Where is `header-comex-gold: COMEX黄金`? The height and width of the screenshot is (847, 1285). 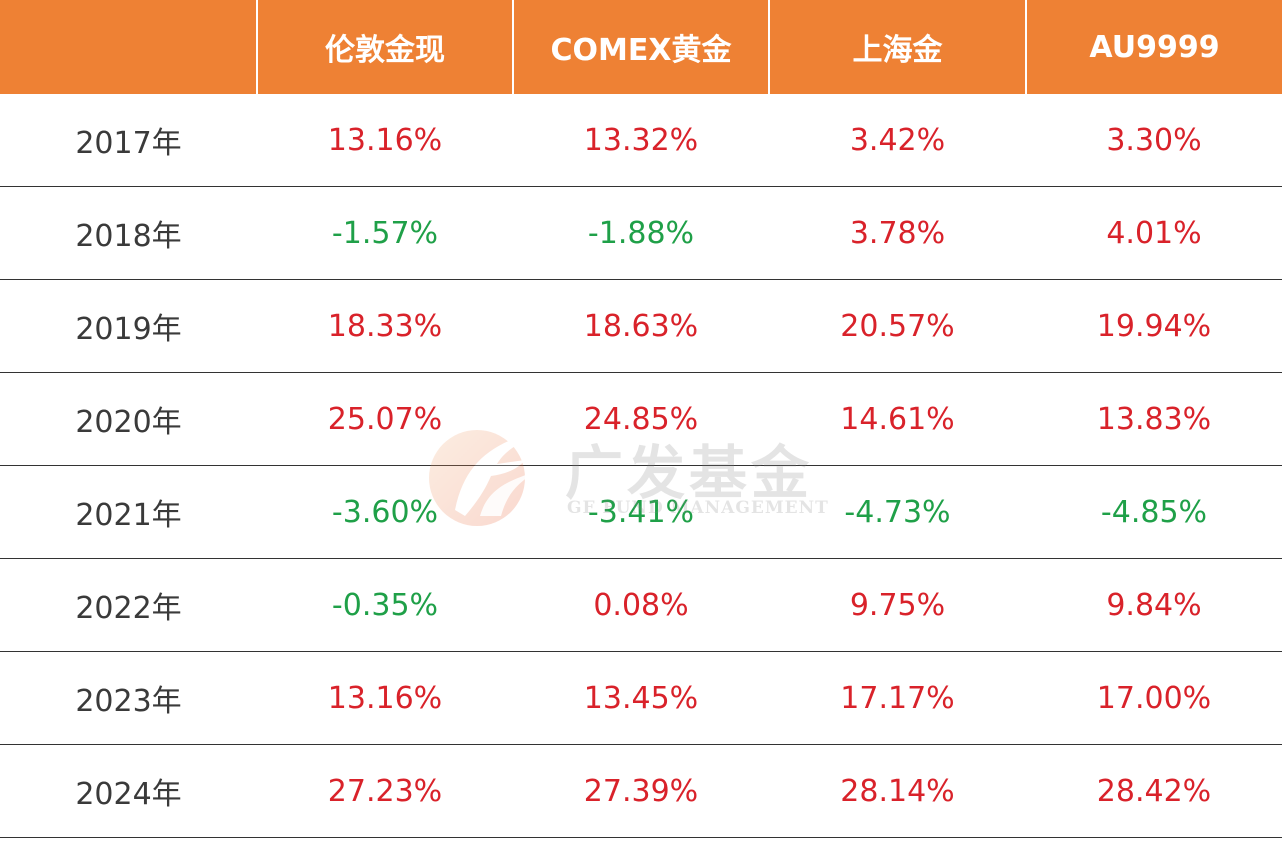 header-comex-gold: COMEX黄金 is located at coordinates (640, 47).